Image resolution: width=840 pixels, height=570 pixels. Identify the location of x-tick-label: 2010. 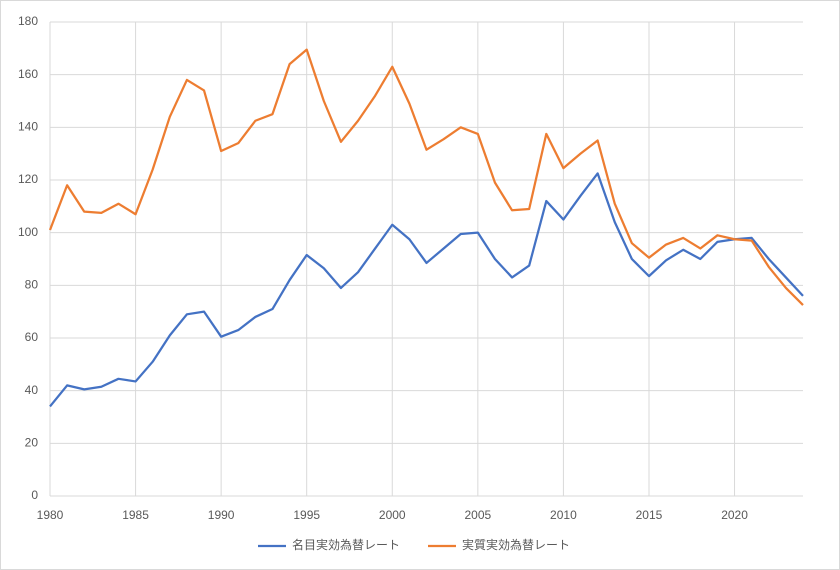
(563, 515).